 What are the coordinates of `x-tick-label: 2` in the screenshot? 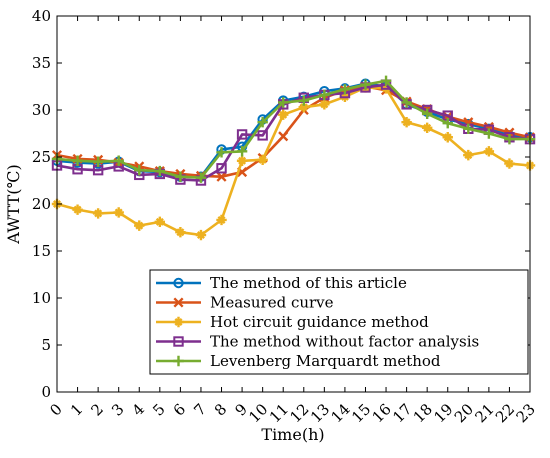 It's located at (96, 409).